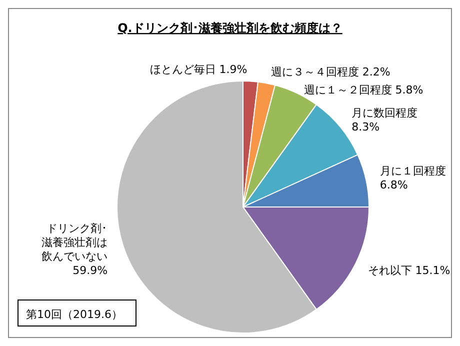 This screenshot has height=346, width=460. Describe the element at coordinates (409, 271) in the screenshot. I see `slice-label: それ以下 15.1%` at that location.